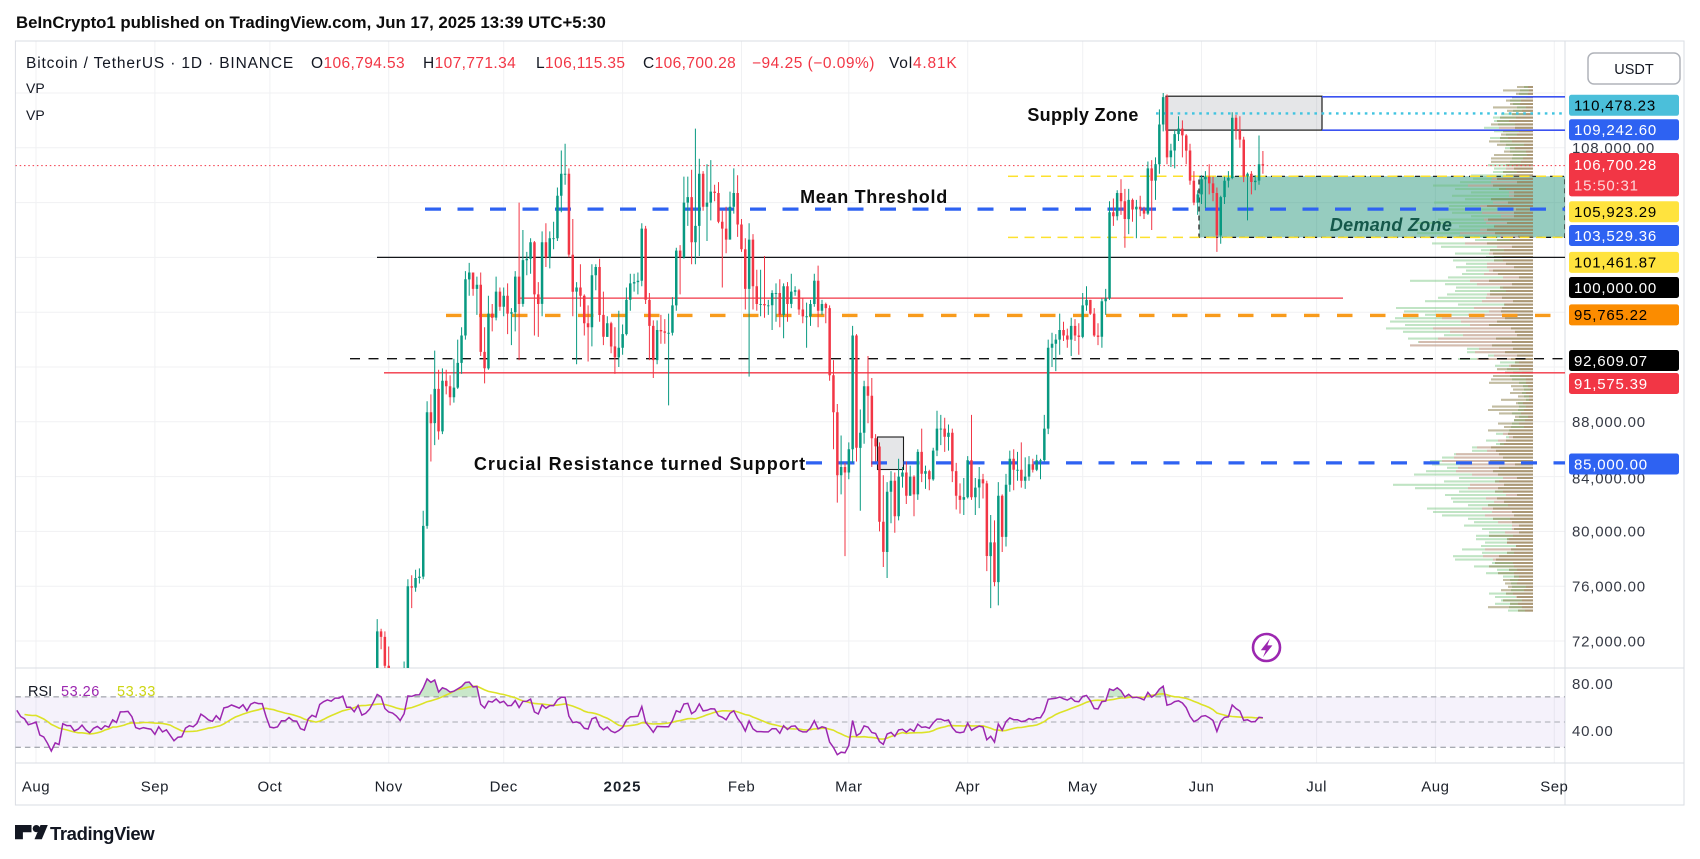 The width and height of the screenshot is (1700, 859). Describe the element at coordinates (1609, 532) in the screenshot. I see `svg-text: 80,000.00` at that location.